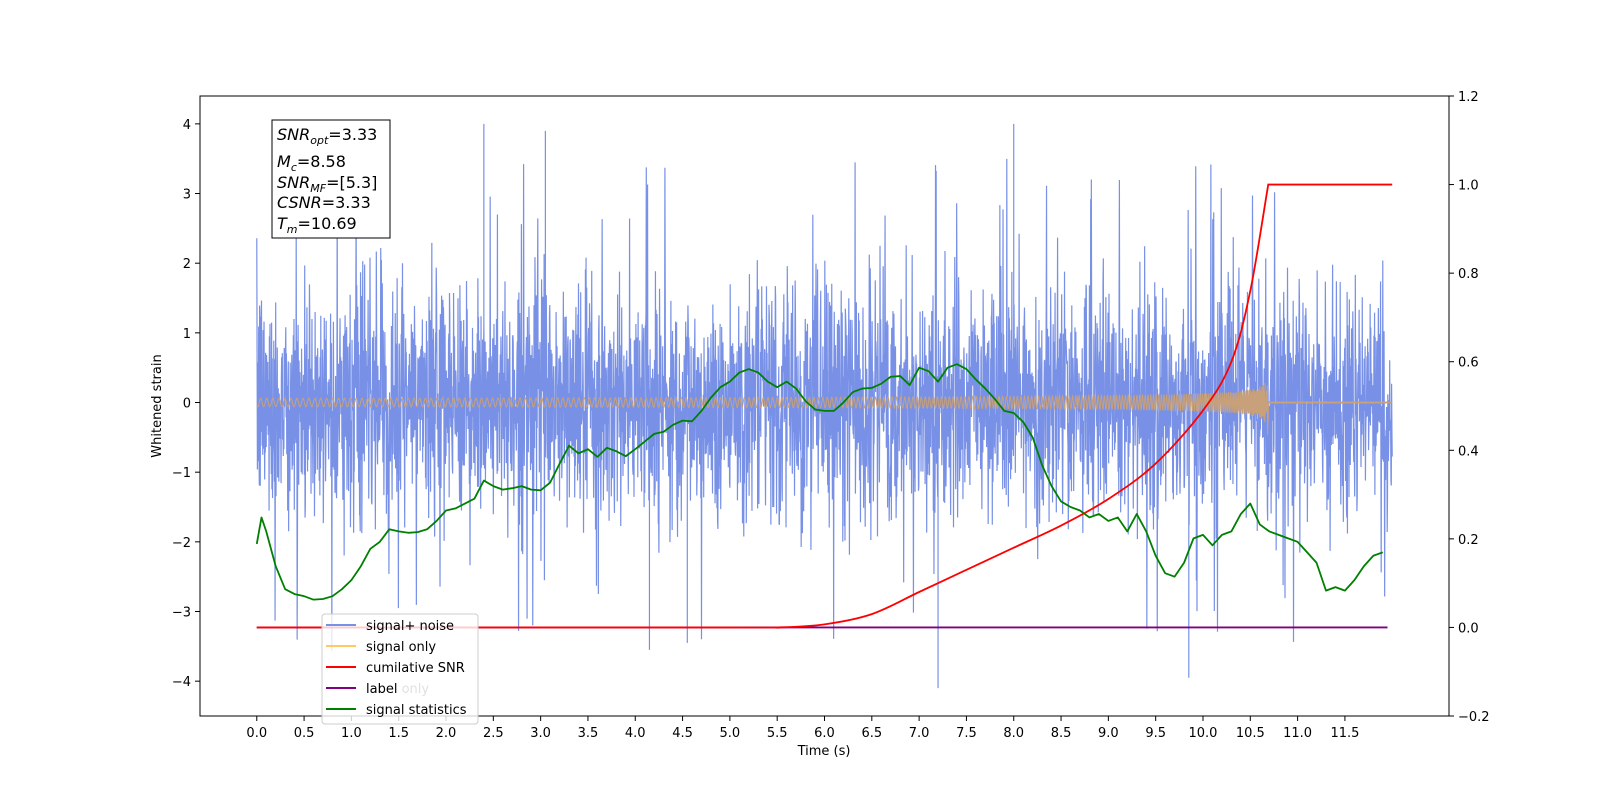 The width and height of the screenshot is (1600, 800). I want to click on y-left-tick-label: −2, so click(181, 543).